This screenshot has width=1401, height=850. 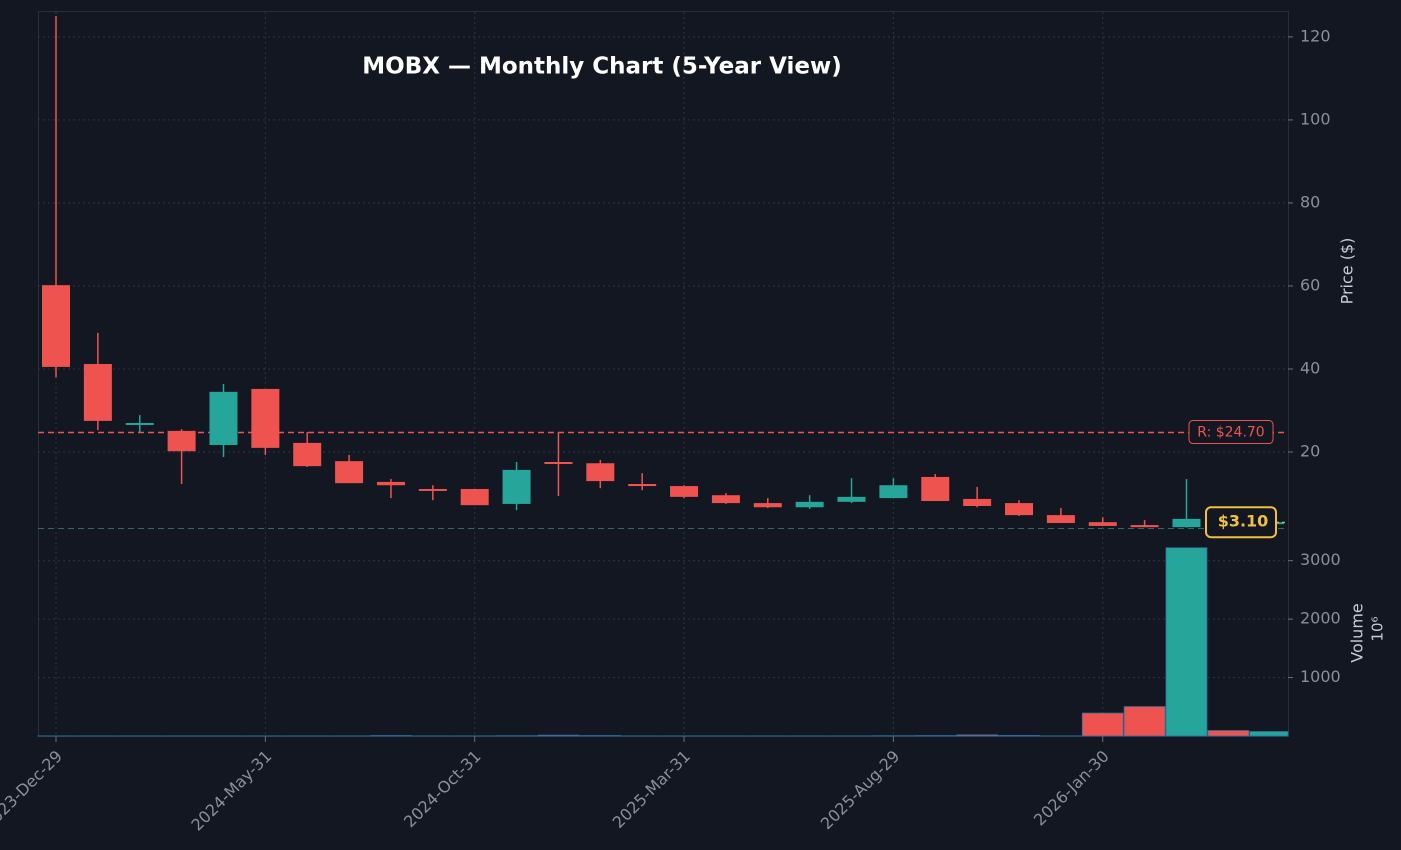 I want to click on last-price-box, so click(x=1241, y=522).